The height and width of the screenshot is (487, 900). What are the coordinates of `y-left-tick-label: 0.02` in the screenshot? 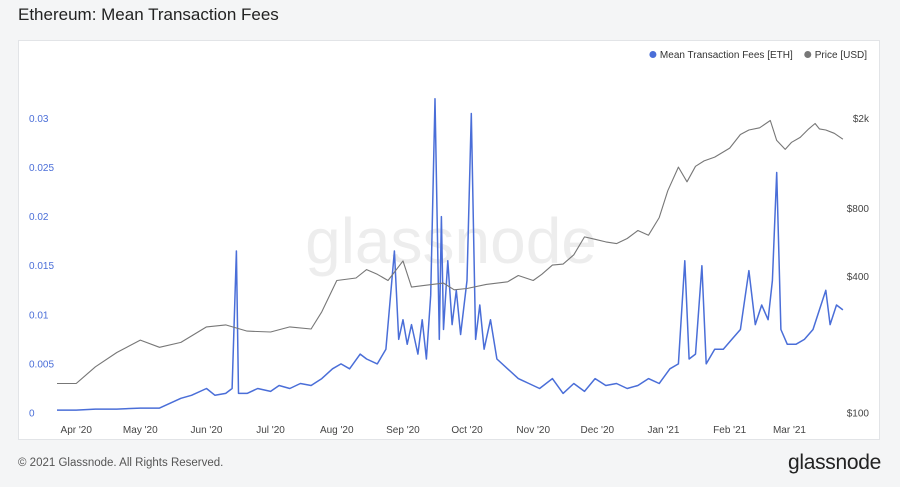 It's located at (39, 217).